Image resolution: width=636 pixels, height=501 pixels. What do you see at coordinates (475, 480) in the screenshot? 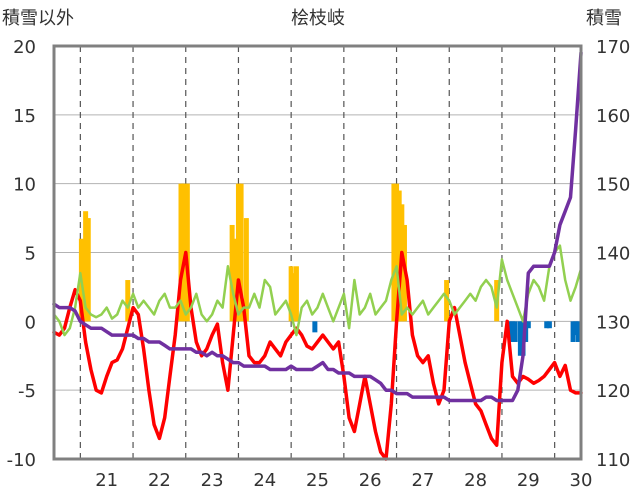
I see `x-tick-label: 28` at bounding box center [475, 480].